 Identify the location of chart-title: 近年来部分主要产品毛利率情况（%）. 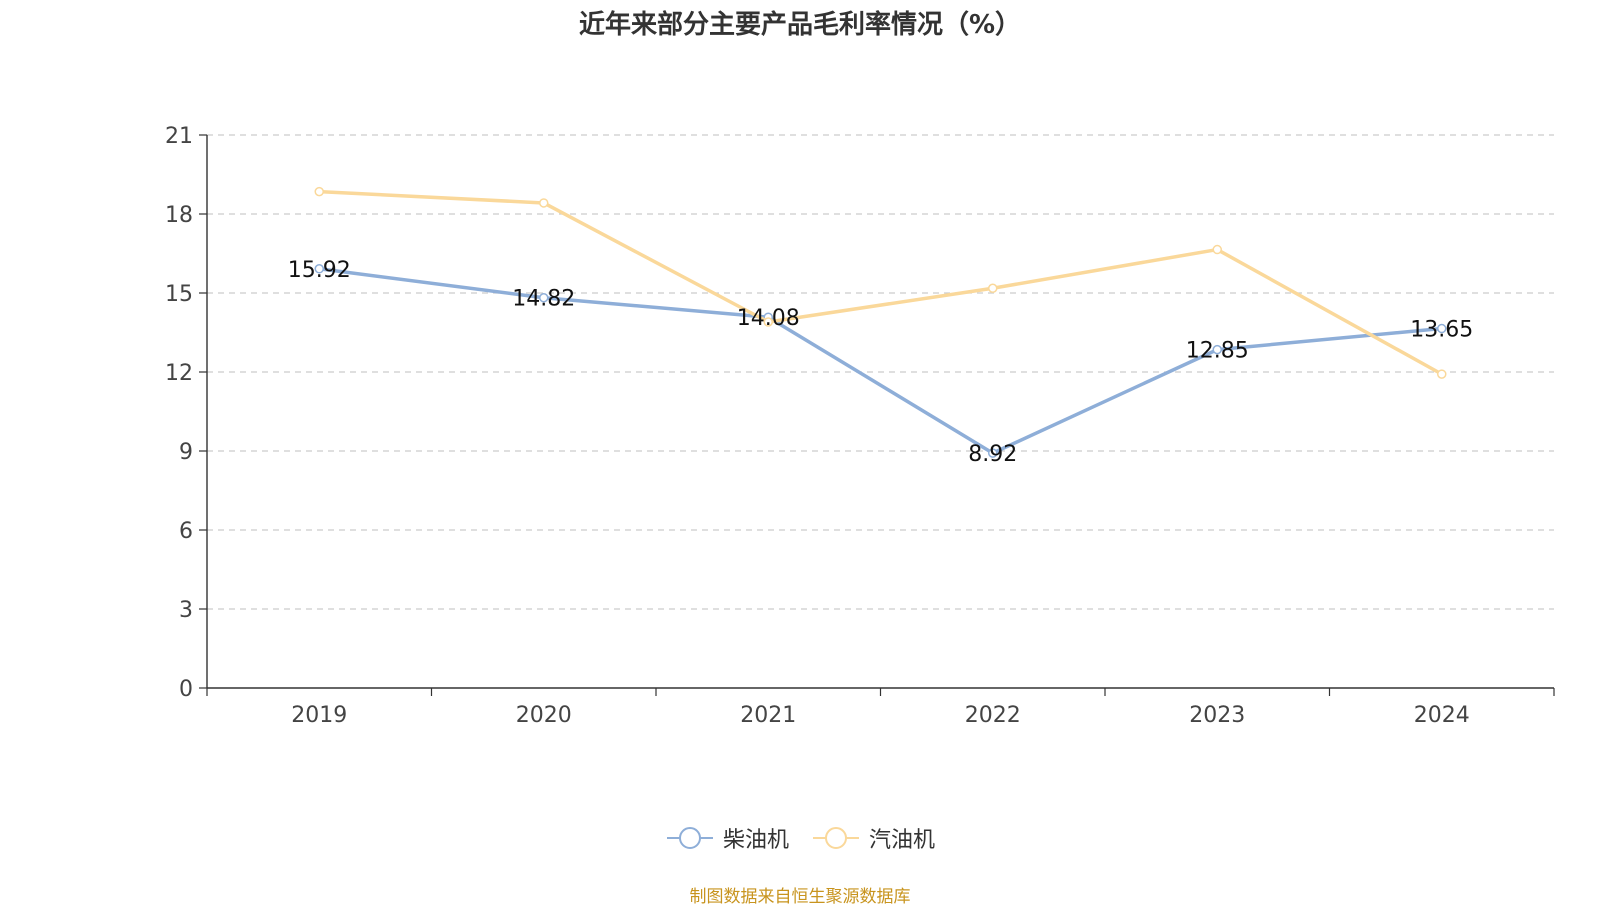
(800, 25).